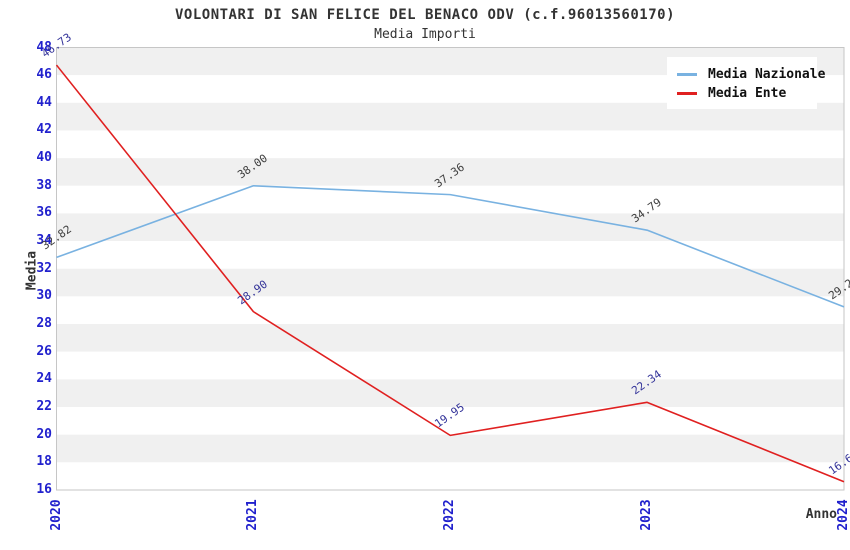 Image resolution: width=850 pixels, height=550 pixels. Describe the element at coordinates (44, 75) in the screenshot. I see `y-tick-label: 46` at that location.